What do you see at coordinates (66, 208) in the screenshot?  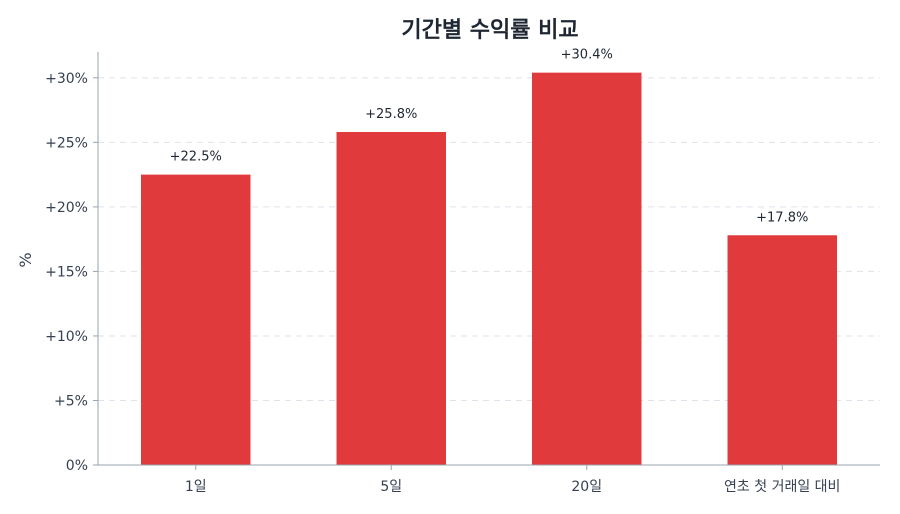 I see `y-tick-label: +20%` at bounding box center [66, 208].